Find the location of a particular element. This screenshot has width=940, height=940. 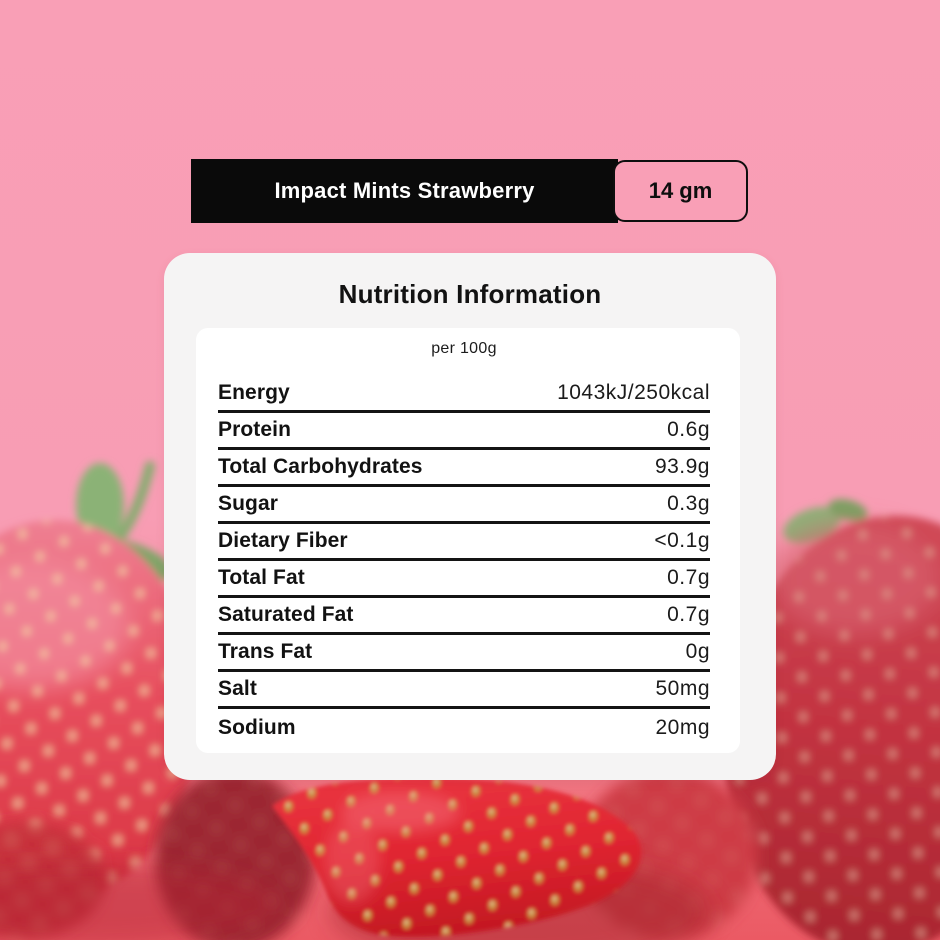

product-name-plate: Impact Mints Strawberry is located at coordinates (404, 191).